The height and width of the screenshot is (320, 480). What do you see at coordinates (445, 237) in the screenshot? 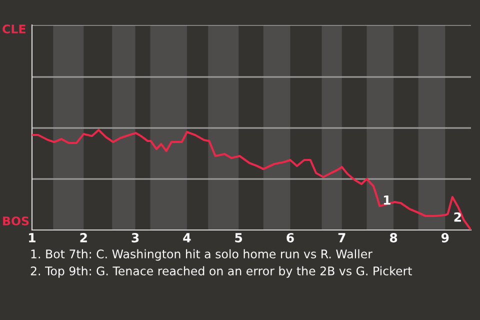
I see `x-tick-label: 9` at bounding box center [445, 237].